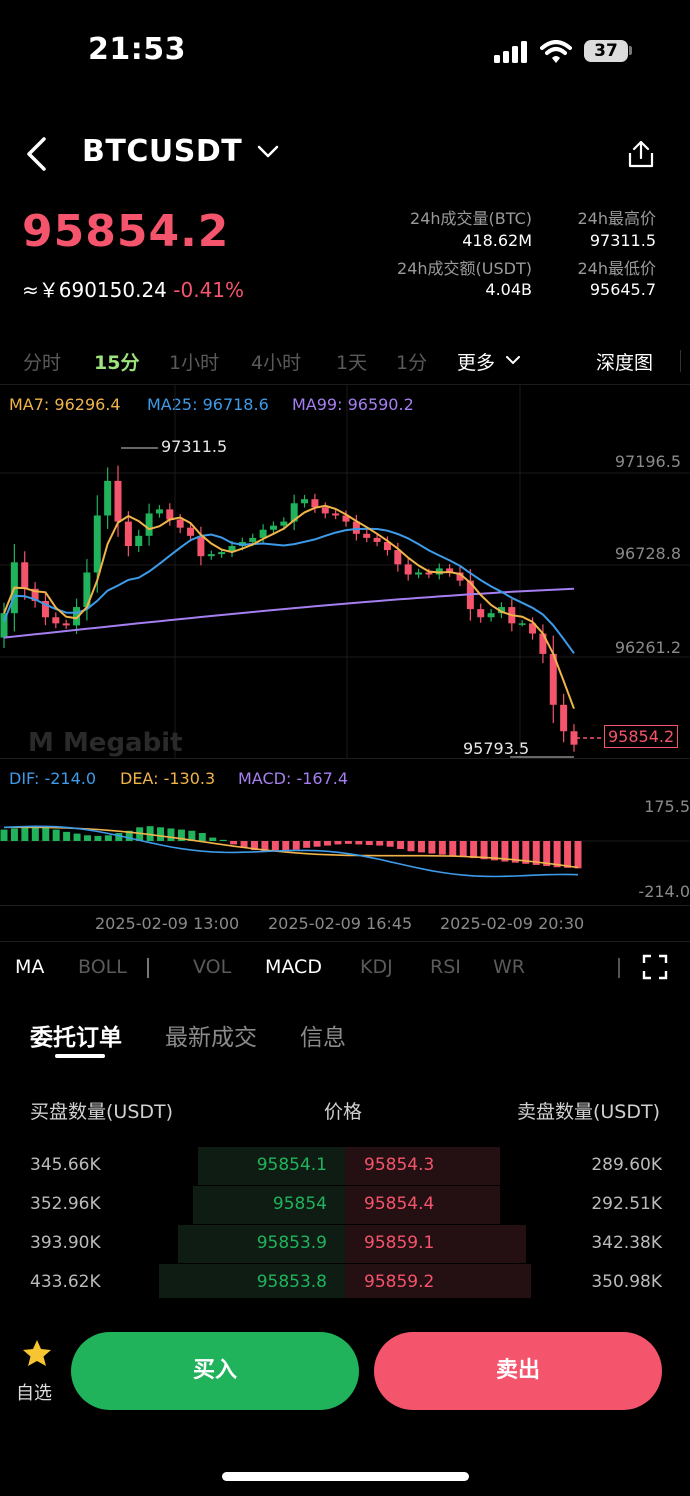 The height and width of the screenshot is (1496, 690). What do you see at coordinates (376, 967) in the screenshot?
I see `indicator-kdj: KDJ` at bounding box center [376, 967].